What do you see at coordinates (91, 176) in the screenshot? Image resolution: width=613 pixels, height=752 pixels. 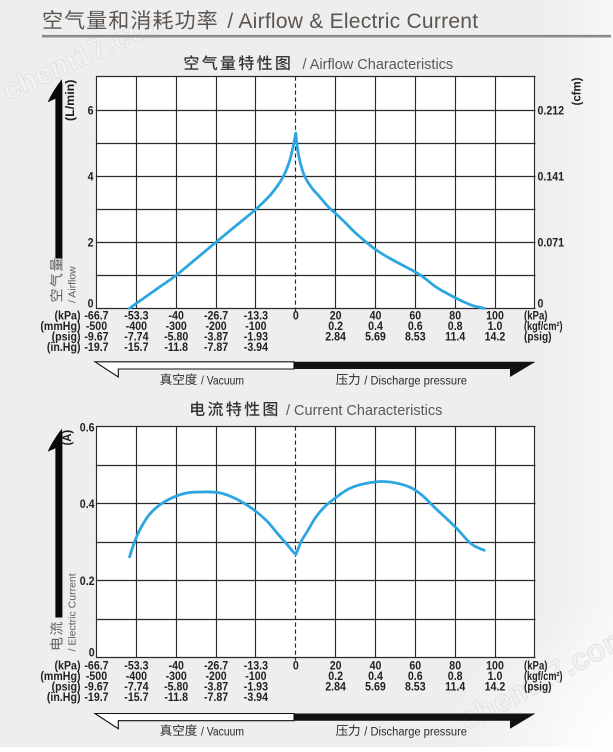 I see `svg-text: 4` at bounding box center [91, 176].